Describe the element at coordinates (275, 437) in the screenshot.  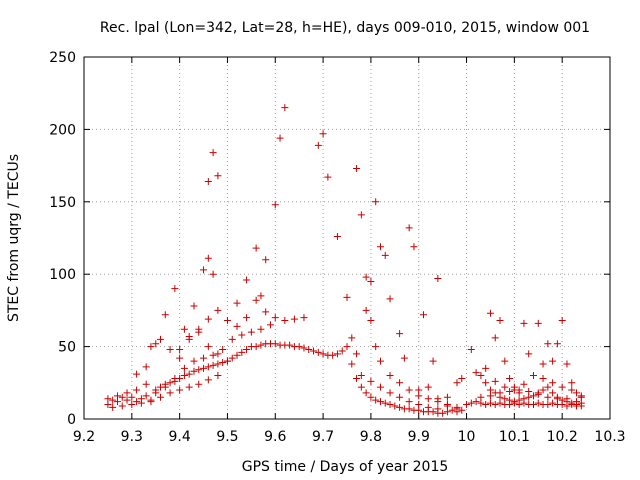
I see `x-tick-label: 9.6` at that location.